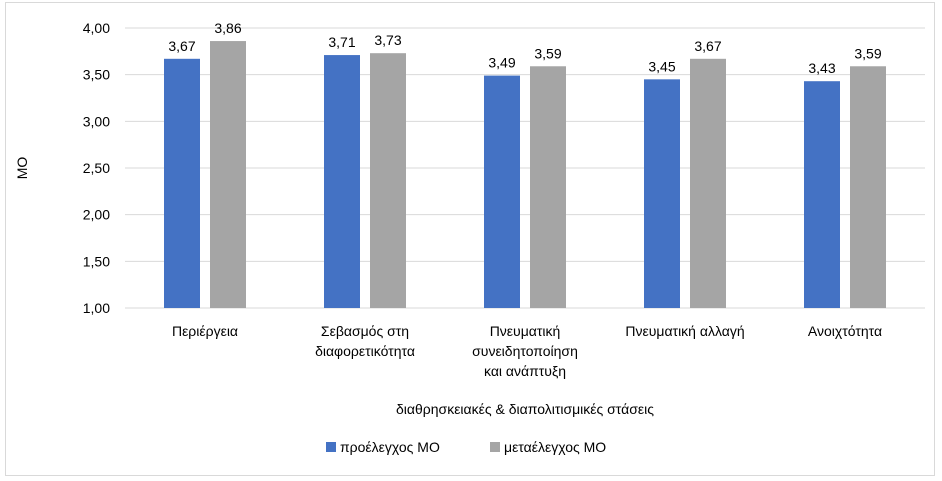 Image resolution: width=942 pixels, height=481 pixels. What do you see at coordinates (555, 447) in the screenshot?
I see `legend-label: μεταέλεγχος ΜΟ` at bounding box center [555, 447].